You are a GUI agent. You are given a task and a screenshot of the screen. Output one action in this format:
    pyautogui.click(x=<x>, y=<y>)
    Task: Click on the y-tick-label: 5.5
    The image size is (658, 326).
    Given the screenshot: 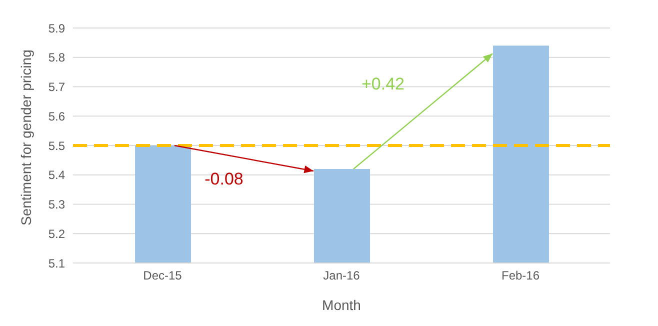 What is the action you would take?
    pyautogui.click(x=57, y=145)
    